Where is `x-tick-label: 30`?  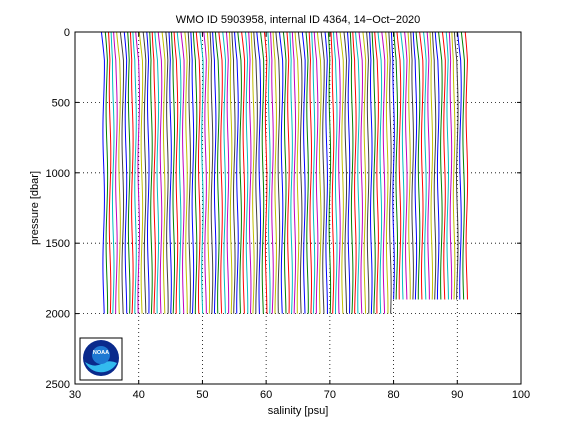 x-tick-label: 30 is located at coordinates (75, 395).